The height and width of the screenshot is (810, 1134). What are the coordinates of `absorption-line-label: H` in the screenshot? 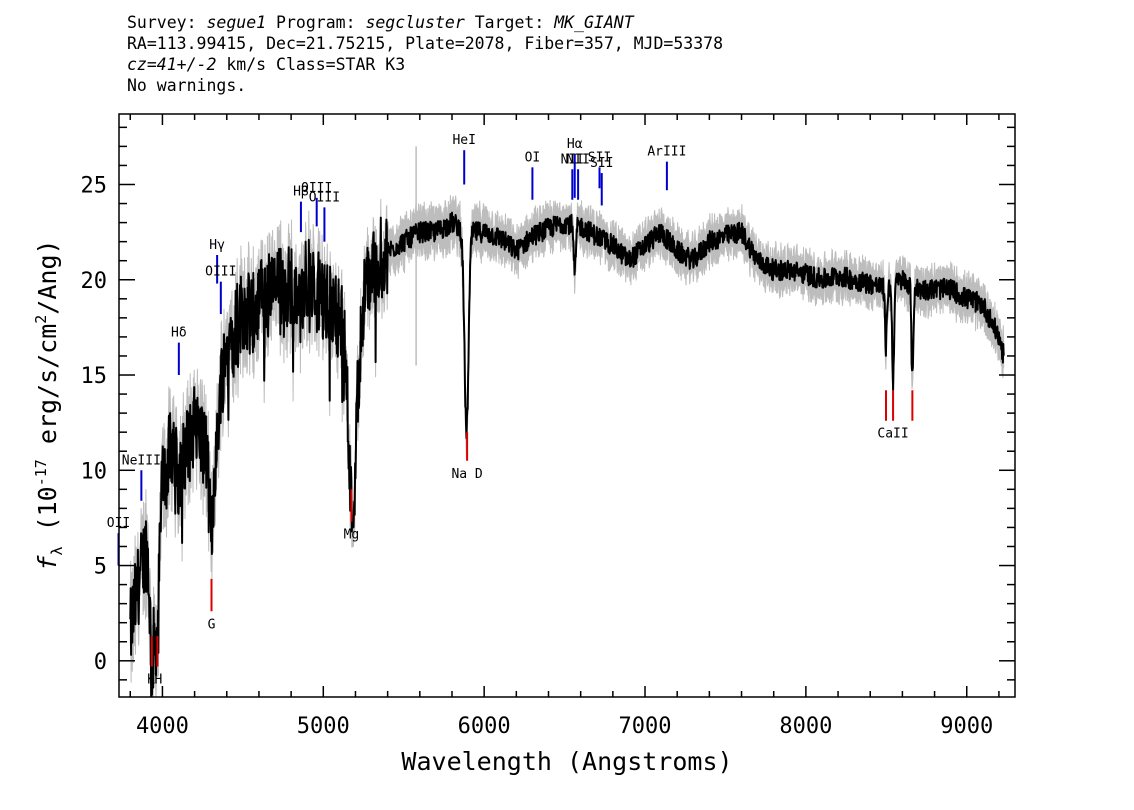 It's located at (158, 680).